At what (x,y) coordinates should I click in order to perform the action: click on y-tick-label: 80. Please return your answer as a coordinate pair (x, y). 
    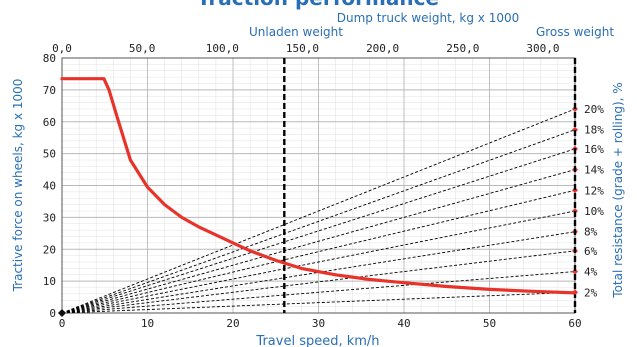
    Looking at the image, I should click on (49, 58).